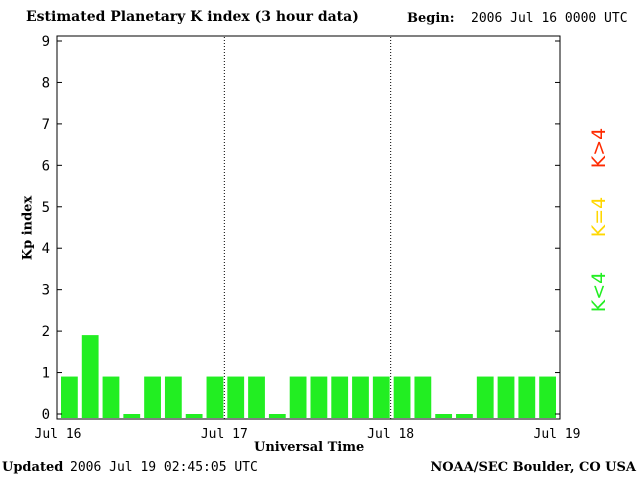 The width and height of the screenshot is (640, 480). I want to click on y-tick-label: 6, so click(46, 166).